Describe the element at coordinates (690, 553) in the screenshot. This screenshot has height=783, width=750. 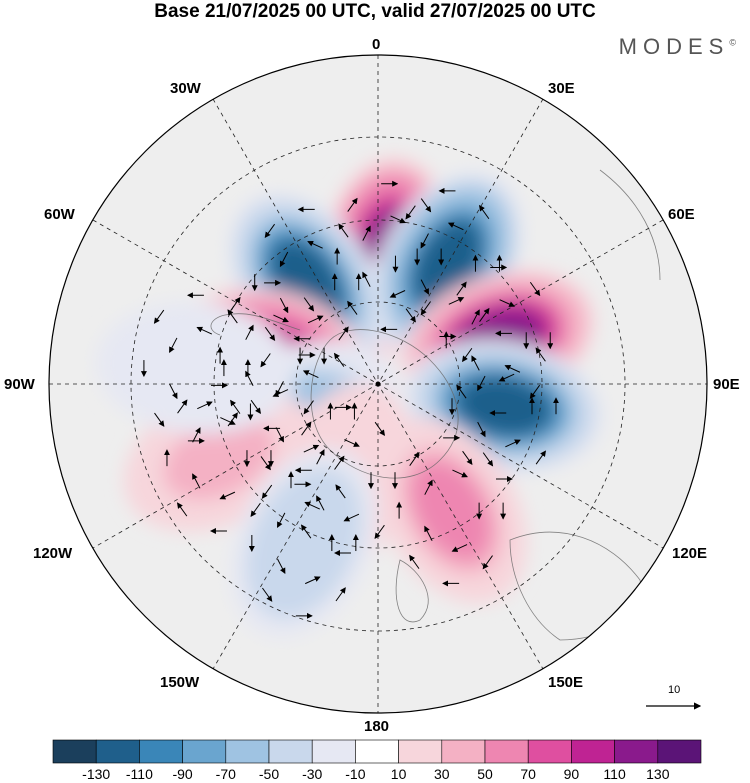
I see `lon-label-120e: 120E` at that location.